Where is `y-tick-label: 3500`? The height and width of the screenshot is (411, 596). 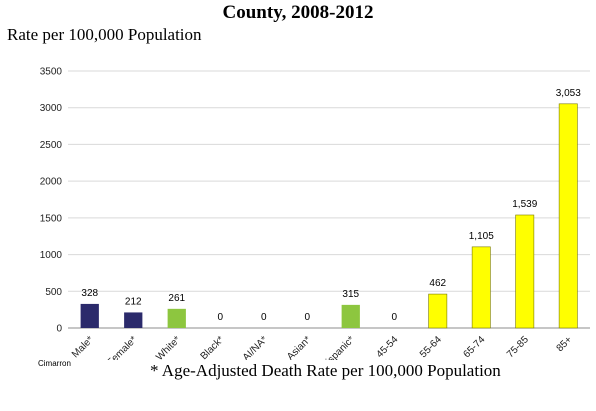 y-tick-label: 3500 is located at coordinates (51, 72).